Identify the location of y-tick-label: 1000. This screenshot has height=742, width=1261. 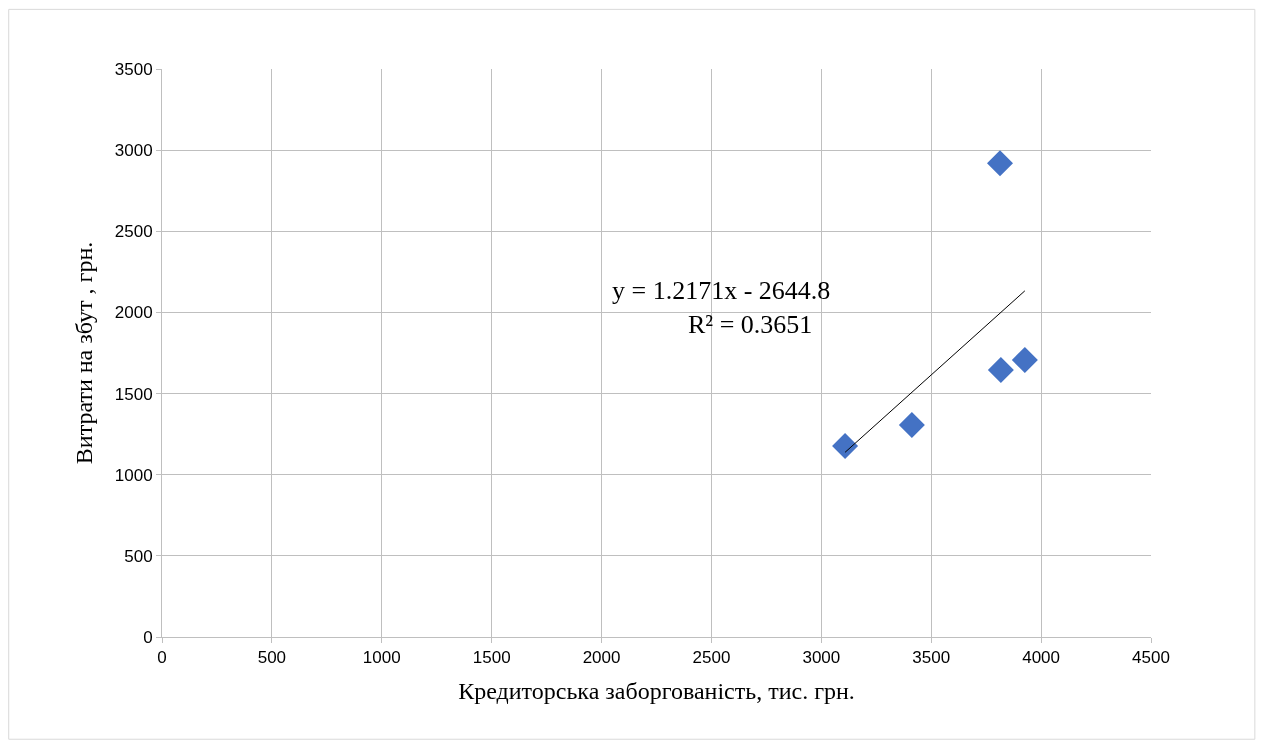
(133, 475).